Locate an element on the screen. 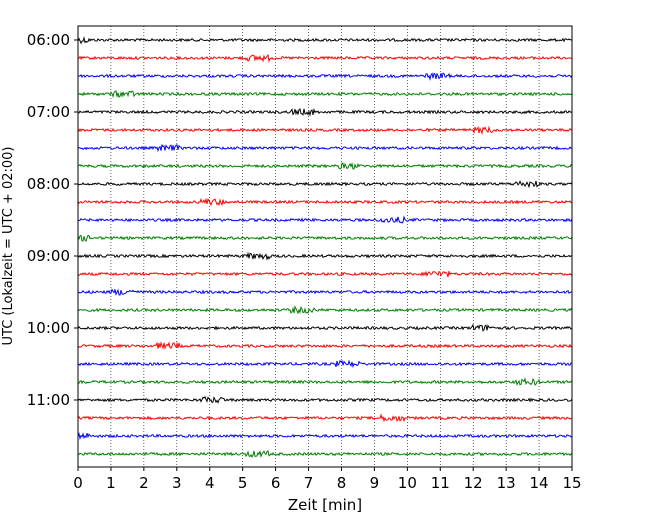  y-tick-label: 11:00 is located at coordinates (48, 400).